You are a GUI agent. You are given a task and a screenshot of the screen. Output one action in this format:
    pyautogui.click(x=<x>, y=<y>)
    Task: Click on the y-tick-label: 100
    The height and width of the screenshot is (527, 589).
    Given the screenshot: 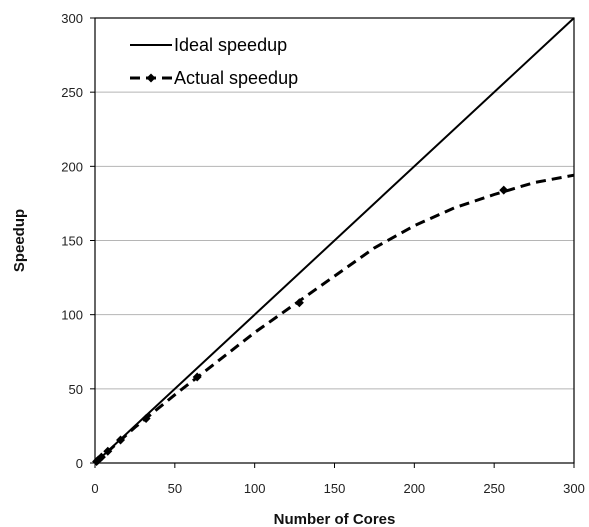 What is the action you would take?
    pyautogui.click(x=72, y=315)
    